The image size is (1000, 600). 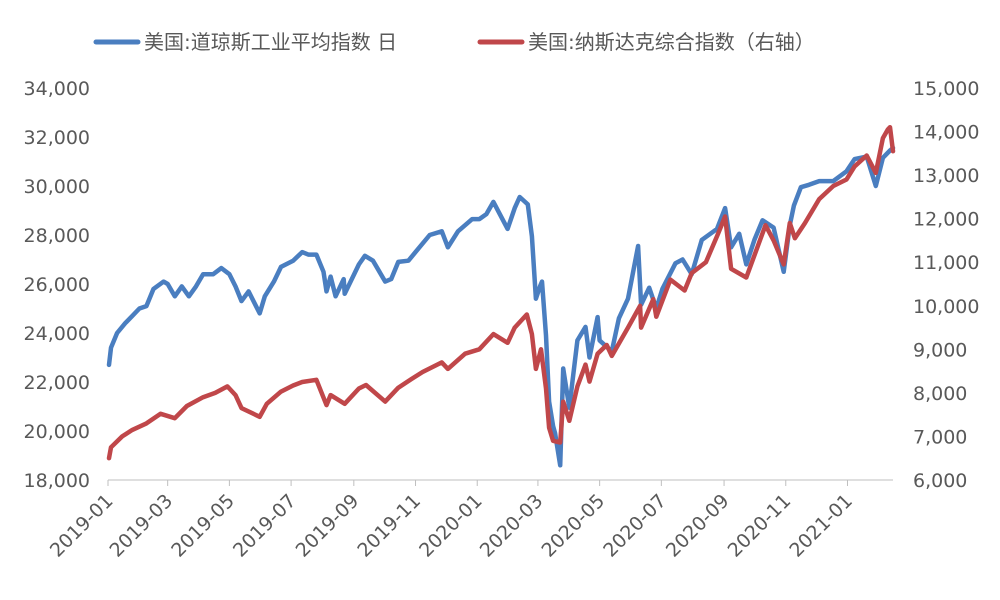 I want to click on y-right-tick-label: 11,000, so click(x=946, y=263).